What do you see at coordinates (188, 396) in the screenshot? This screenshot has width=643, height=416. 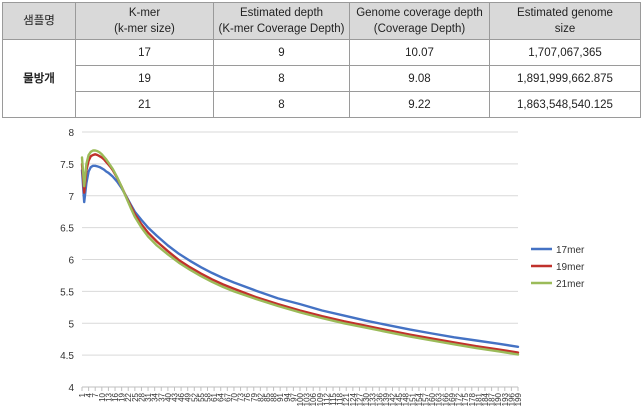 I see `x-tick-label: 49` at bounding box center [188, 396].